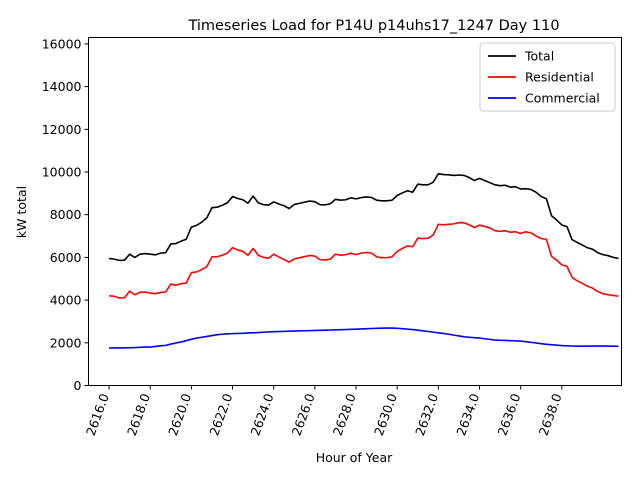  What do you see at coordinates (539, 56) in the screenshot?
I see `legend-label-total: Total` at bounding box center [539, 56].